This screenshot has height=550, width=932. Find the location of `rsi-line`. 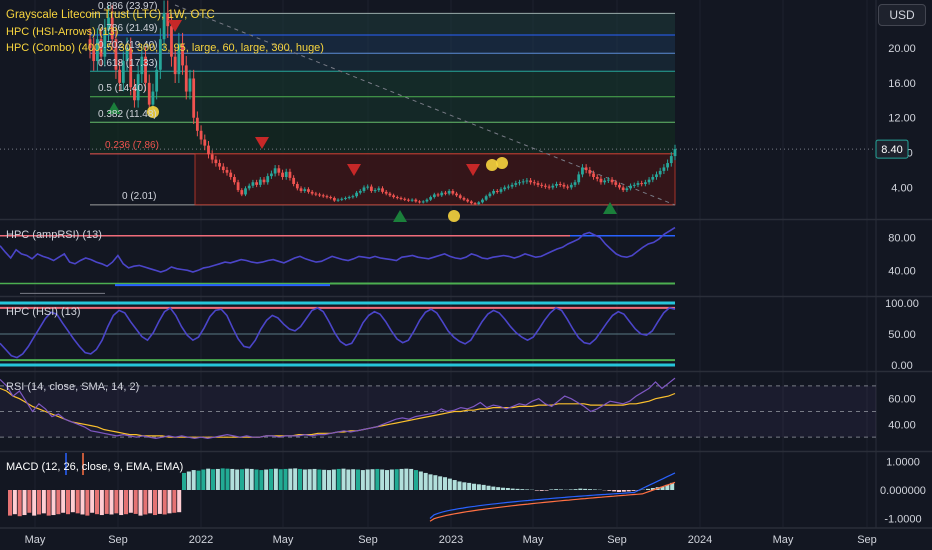

rsi-line is located at coordinates (338, 408).